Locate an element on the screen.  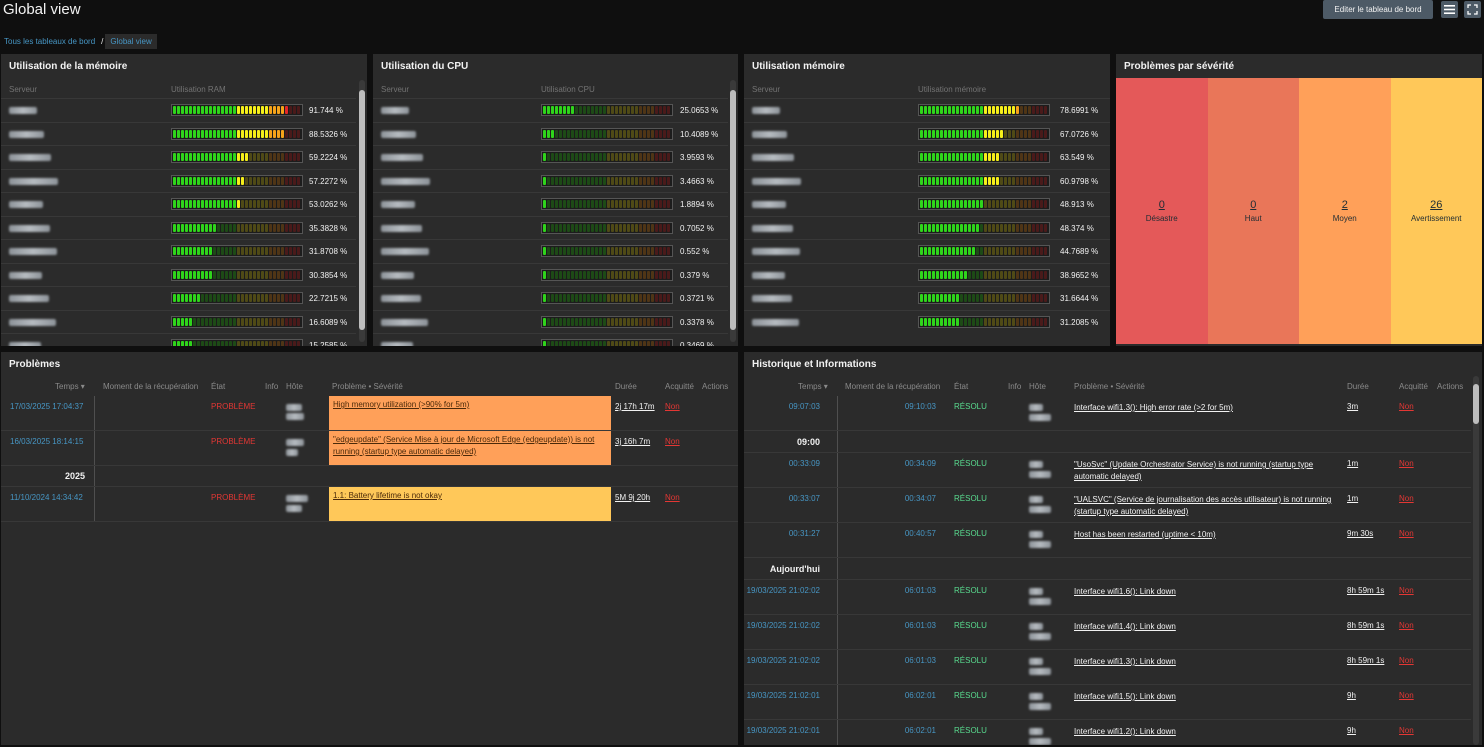
problem-time: 17/03/2025 17:04:37 is located at coordinates (47, 406).